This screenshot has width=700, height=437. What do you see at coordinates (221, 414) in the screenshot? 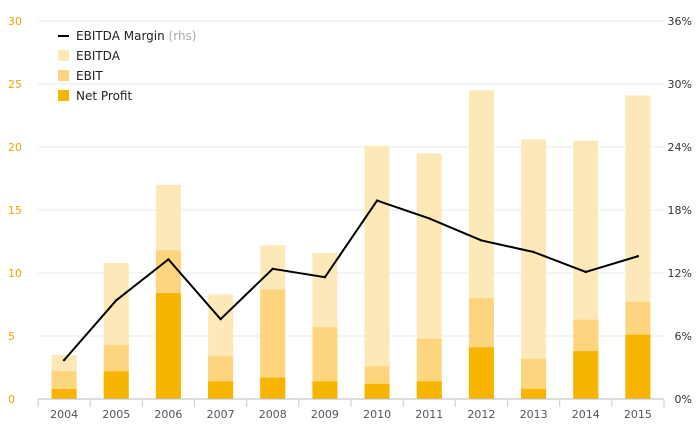
I see `x-tick-label: 2007` at bounding box center [221, 414].